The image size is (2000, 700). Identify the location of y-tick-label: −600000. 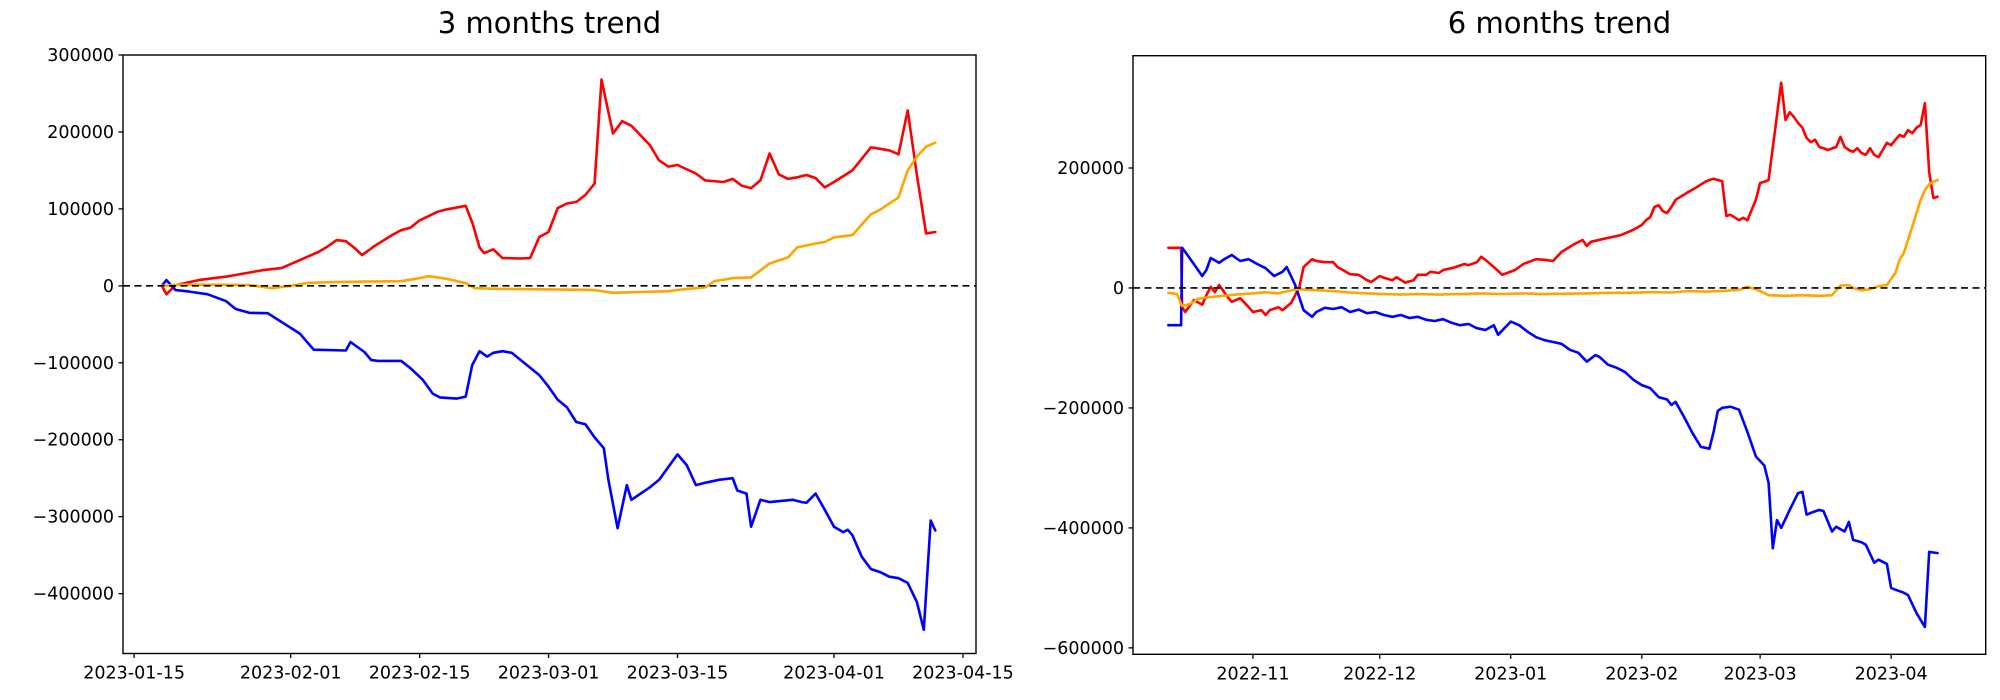
(1083, 649).